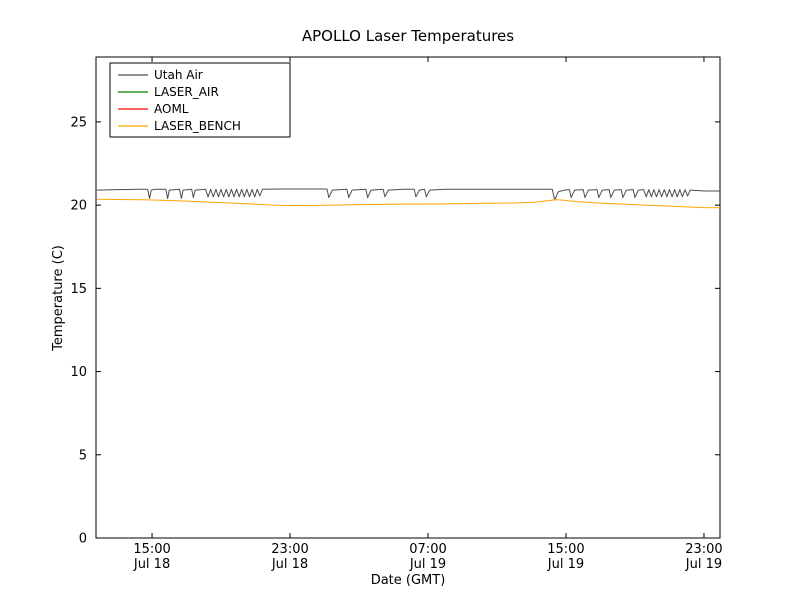  I want to click on legend-label-utah-air: Utah Air, so click(178, 75).